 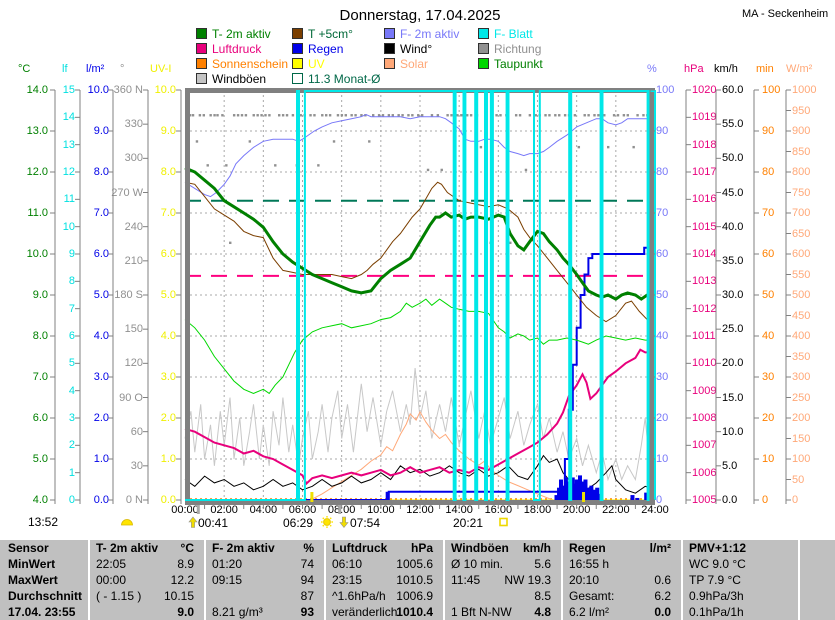 I want to click on table-cell: T- 2m aktiv, so click(x=127, y=548).